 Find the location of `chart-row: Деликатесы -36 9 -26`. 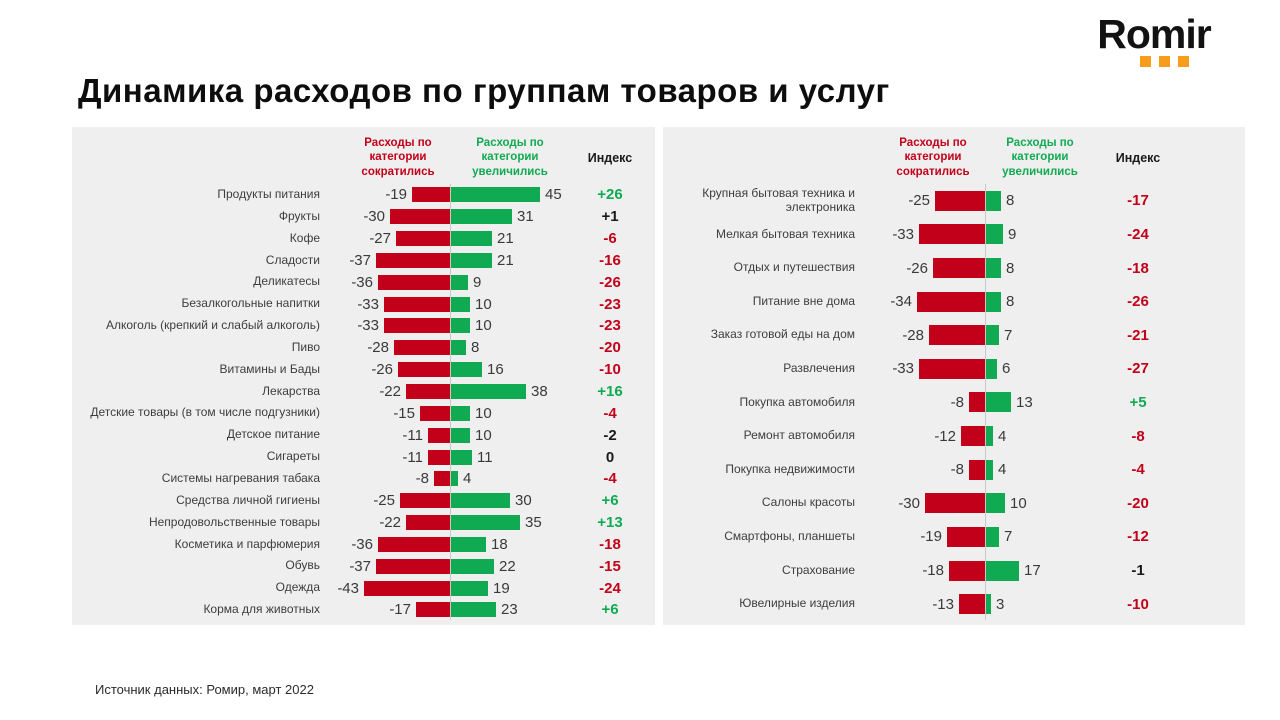

chart-row: Деликатесы -36 9 -26 is located at coordinates (363, 282).